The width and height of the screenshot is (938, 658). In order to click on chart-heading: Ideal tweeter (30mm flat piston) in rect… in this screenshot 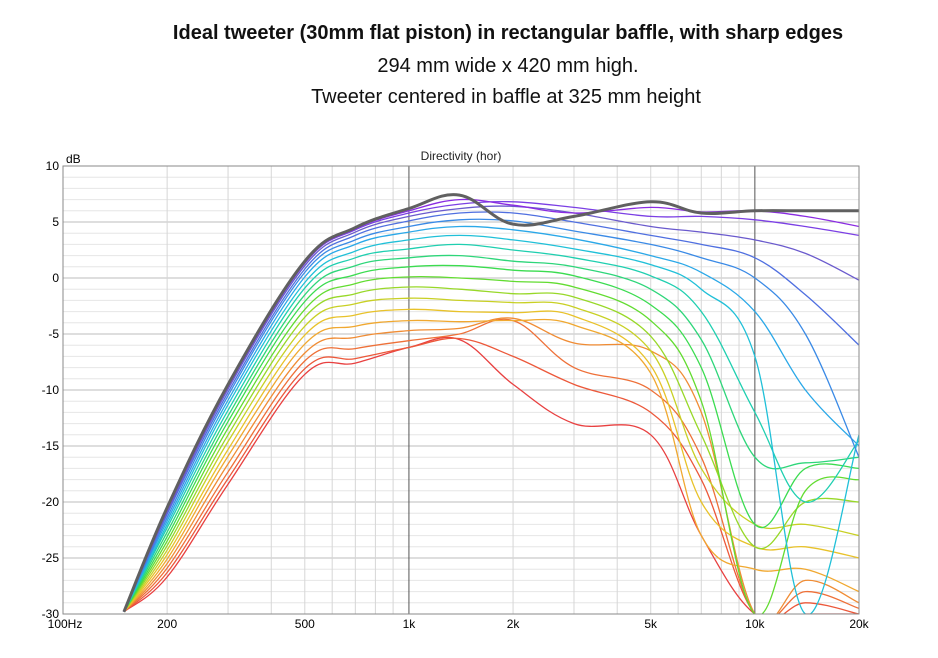, I will do `click(508, 33)`.